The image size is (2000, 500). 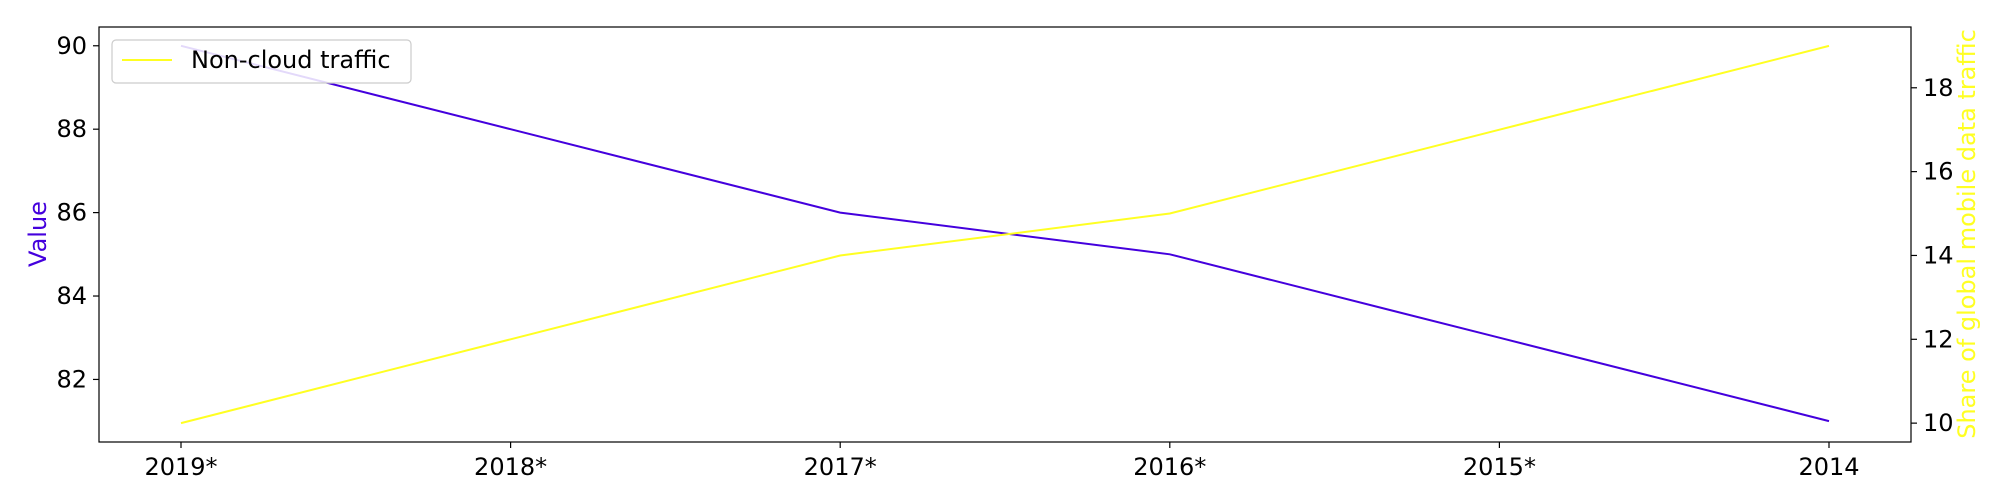 What do you see at coordinates (840, 467) in the screenshot?
I see `x-tick-label: 2017*` at bounding box center [840, 467].